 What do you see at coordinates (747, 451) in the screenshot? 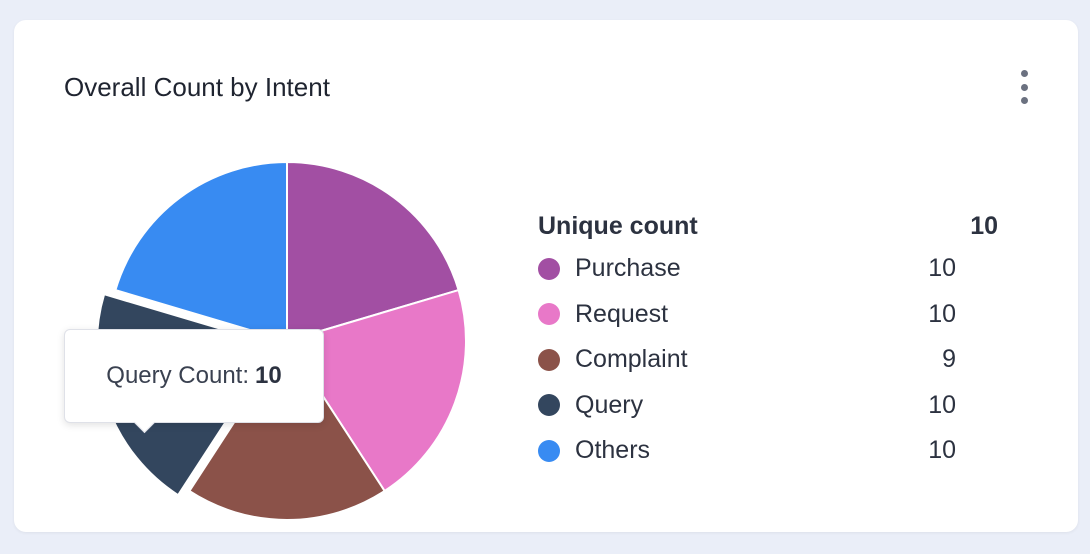
I see `legend-item-others: Others 10` at bounding box center [747, 451].